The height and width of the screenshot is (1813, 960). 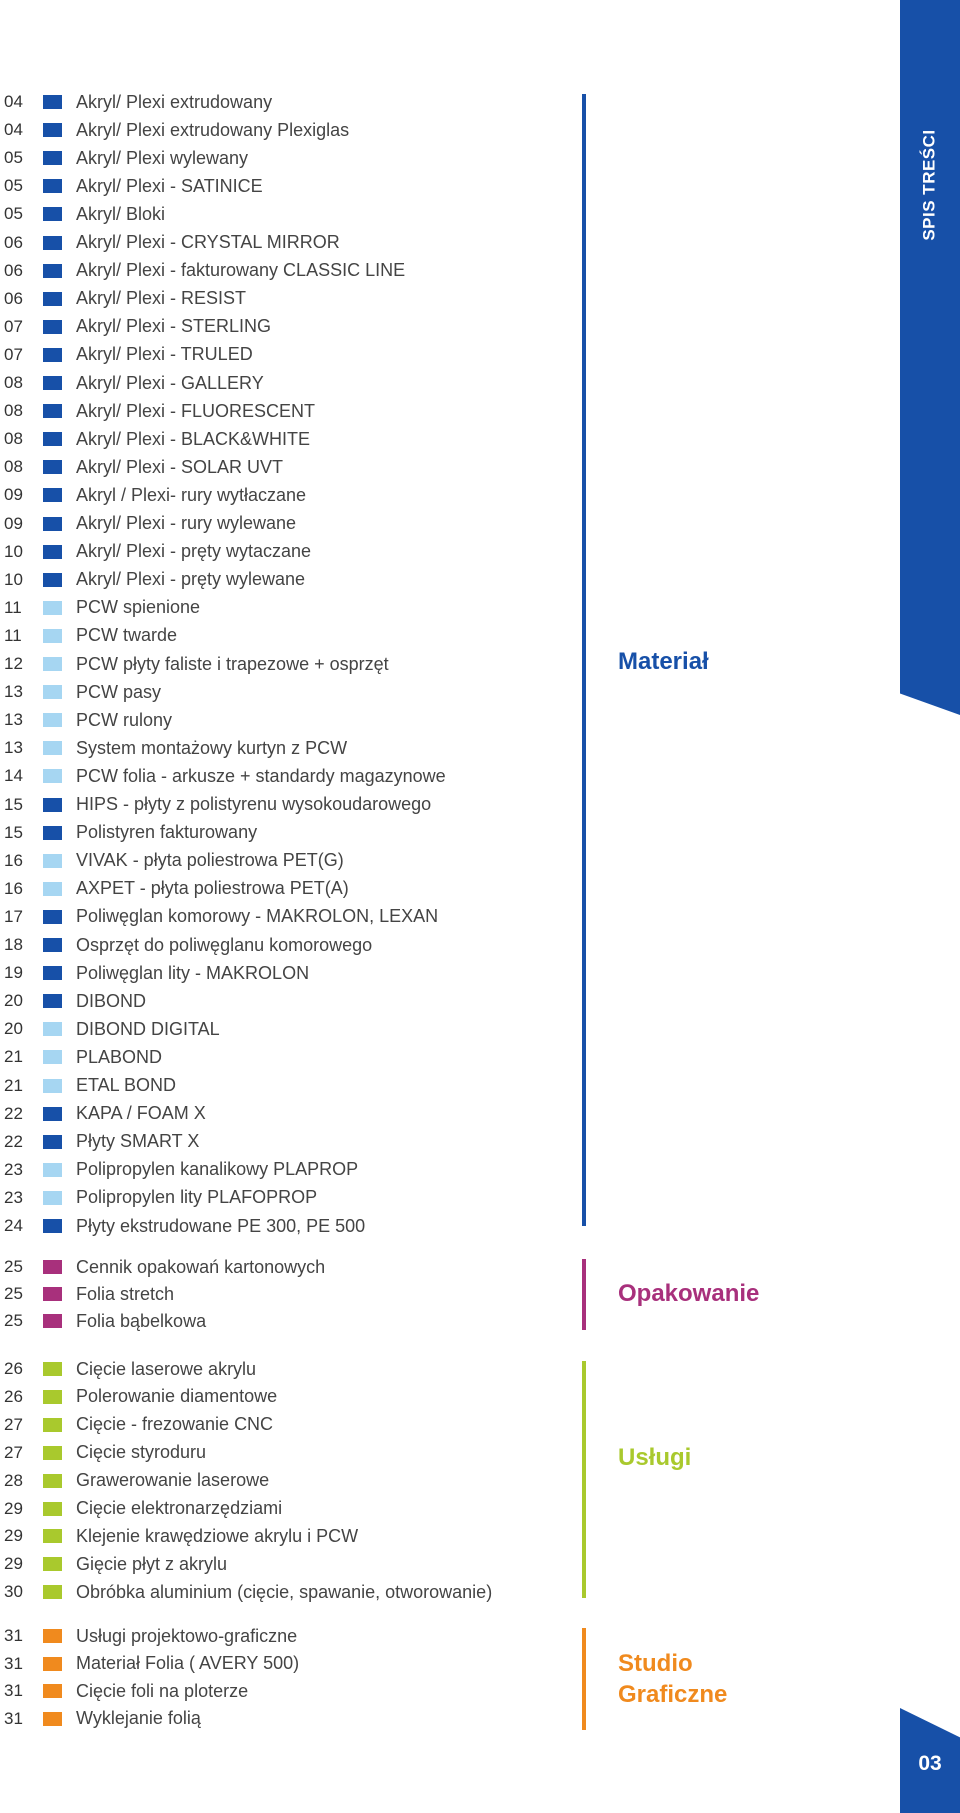 What do you see at coordinates (167, 832) in the screenshot?
I see `toc-entry-label: Polistyren fakturowany` at bounding box center [167, 832].